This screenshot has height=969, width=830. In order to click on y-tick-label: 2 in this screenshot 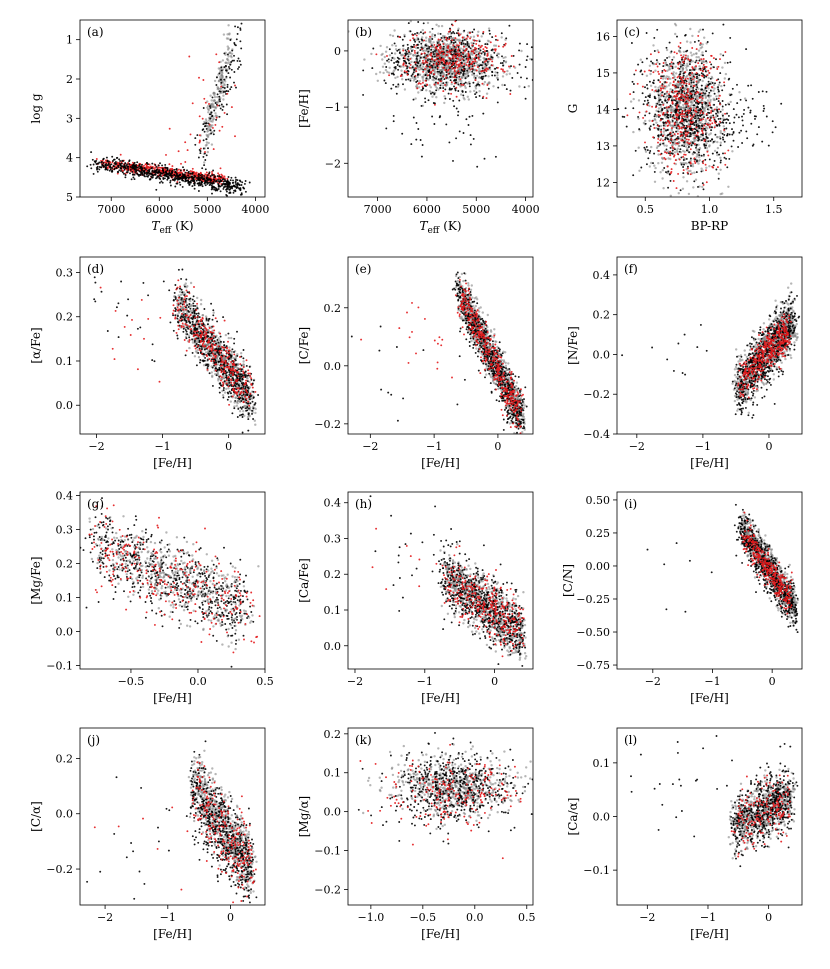, I will do `click(69, 79)`.